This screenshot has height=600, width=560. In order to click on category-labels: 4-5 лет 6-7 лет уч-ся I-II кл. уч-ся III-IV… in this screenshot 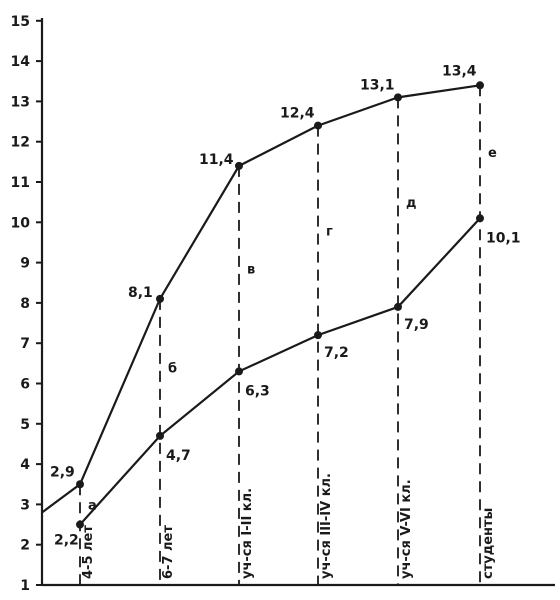, I will do `click(288, 526)`.